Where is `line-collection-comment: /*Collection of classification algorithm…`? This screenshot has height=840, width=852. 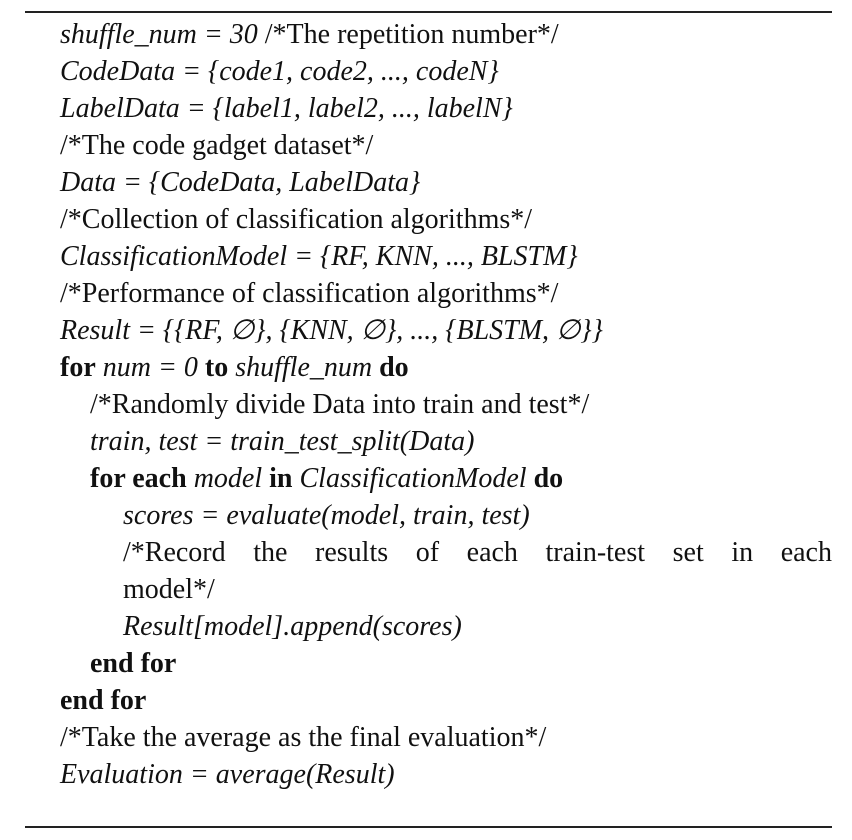
line-collection-comment: /*Collection of classification algorithm… is located at coordinates (446, 220).